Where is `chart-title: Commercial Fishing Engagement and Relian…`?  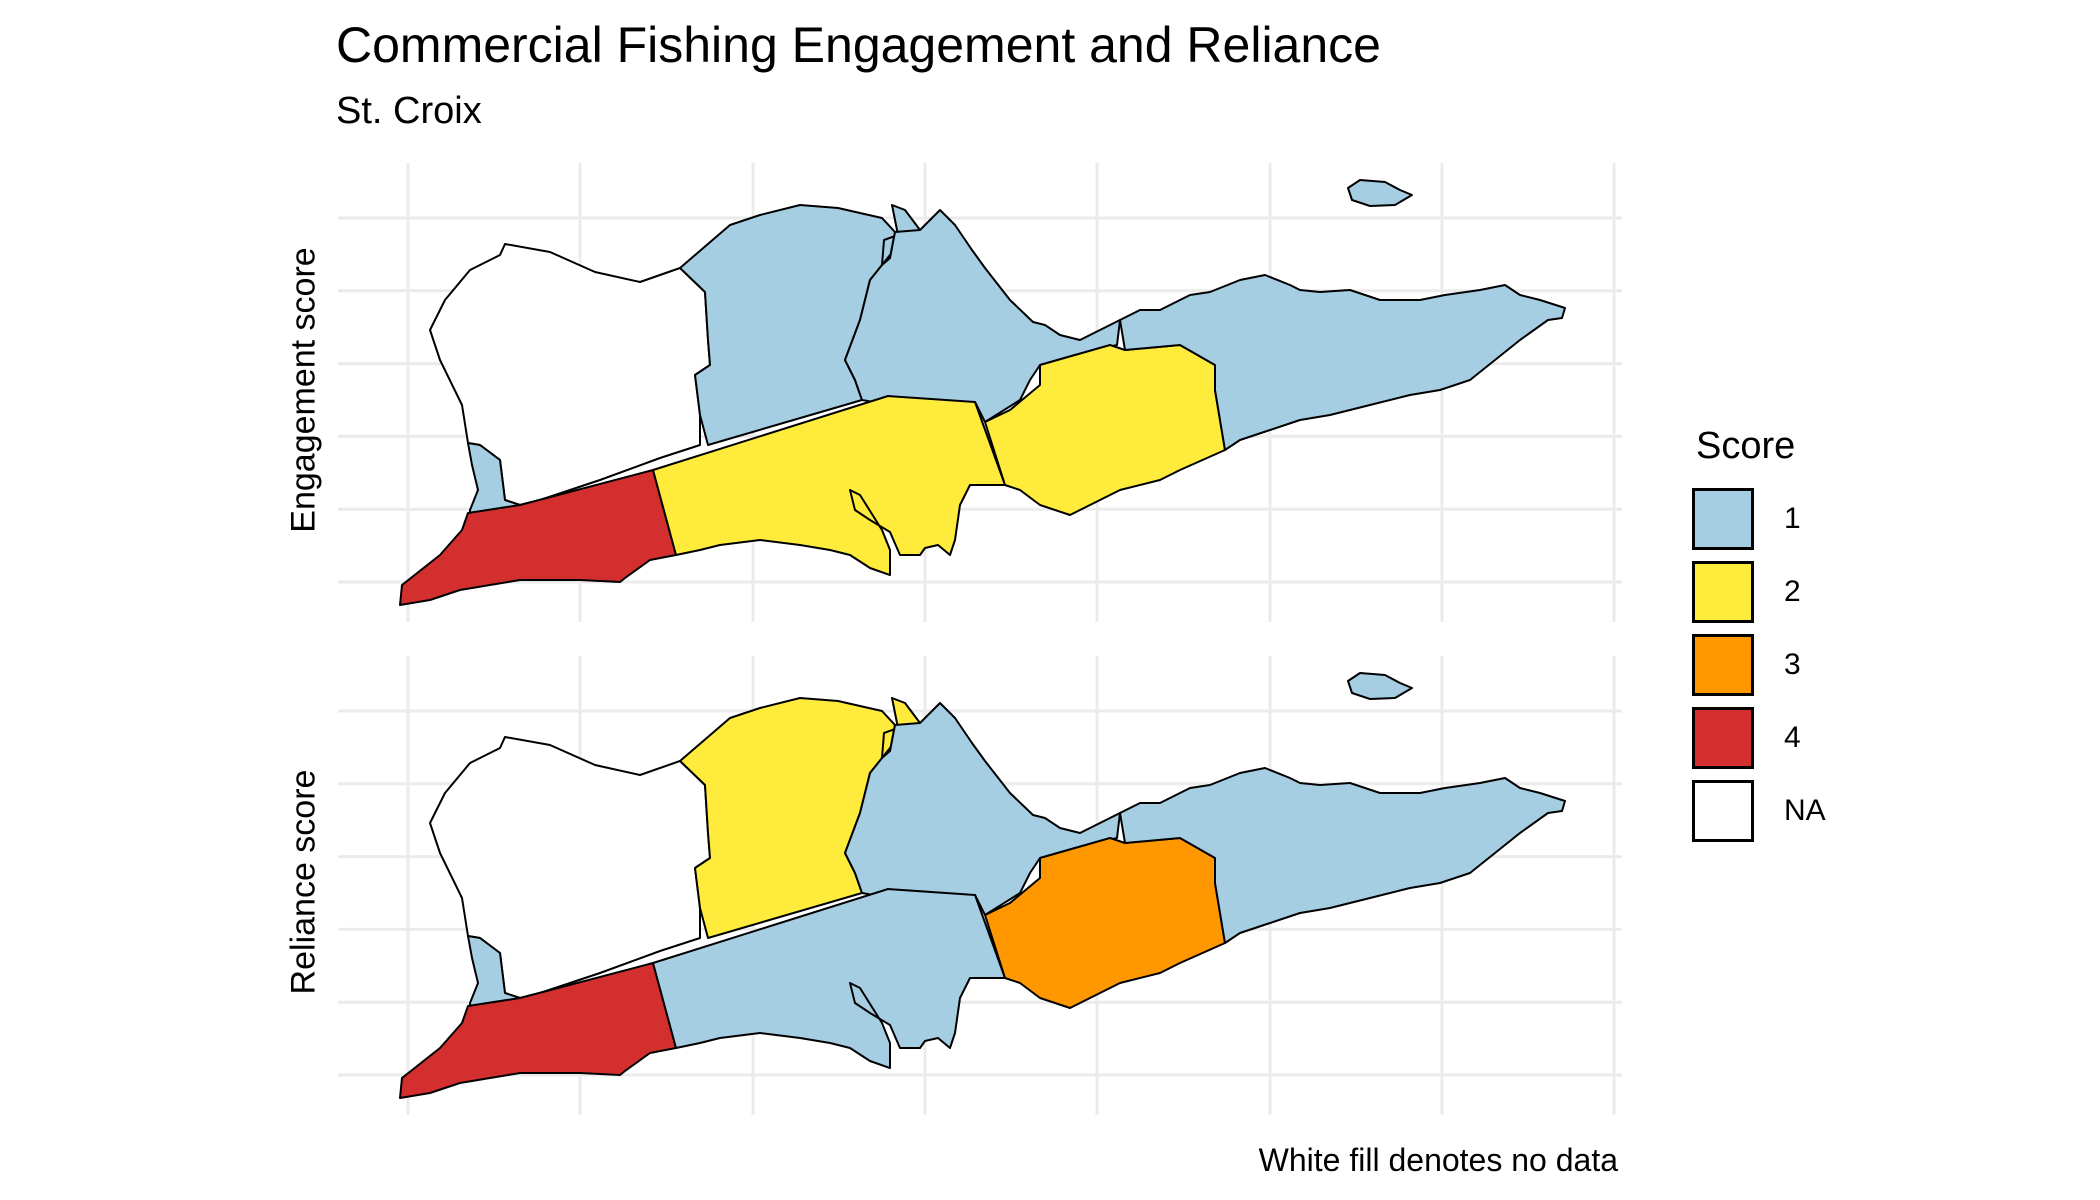 chart-title: Commercial Fishing Engagement and Relian… is located at coordinates (858, 45).